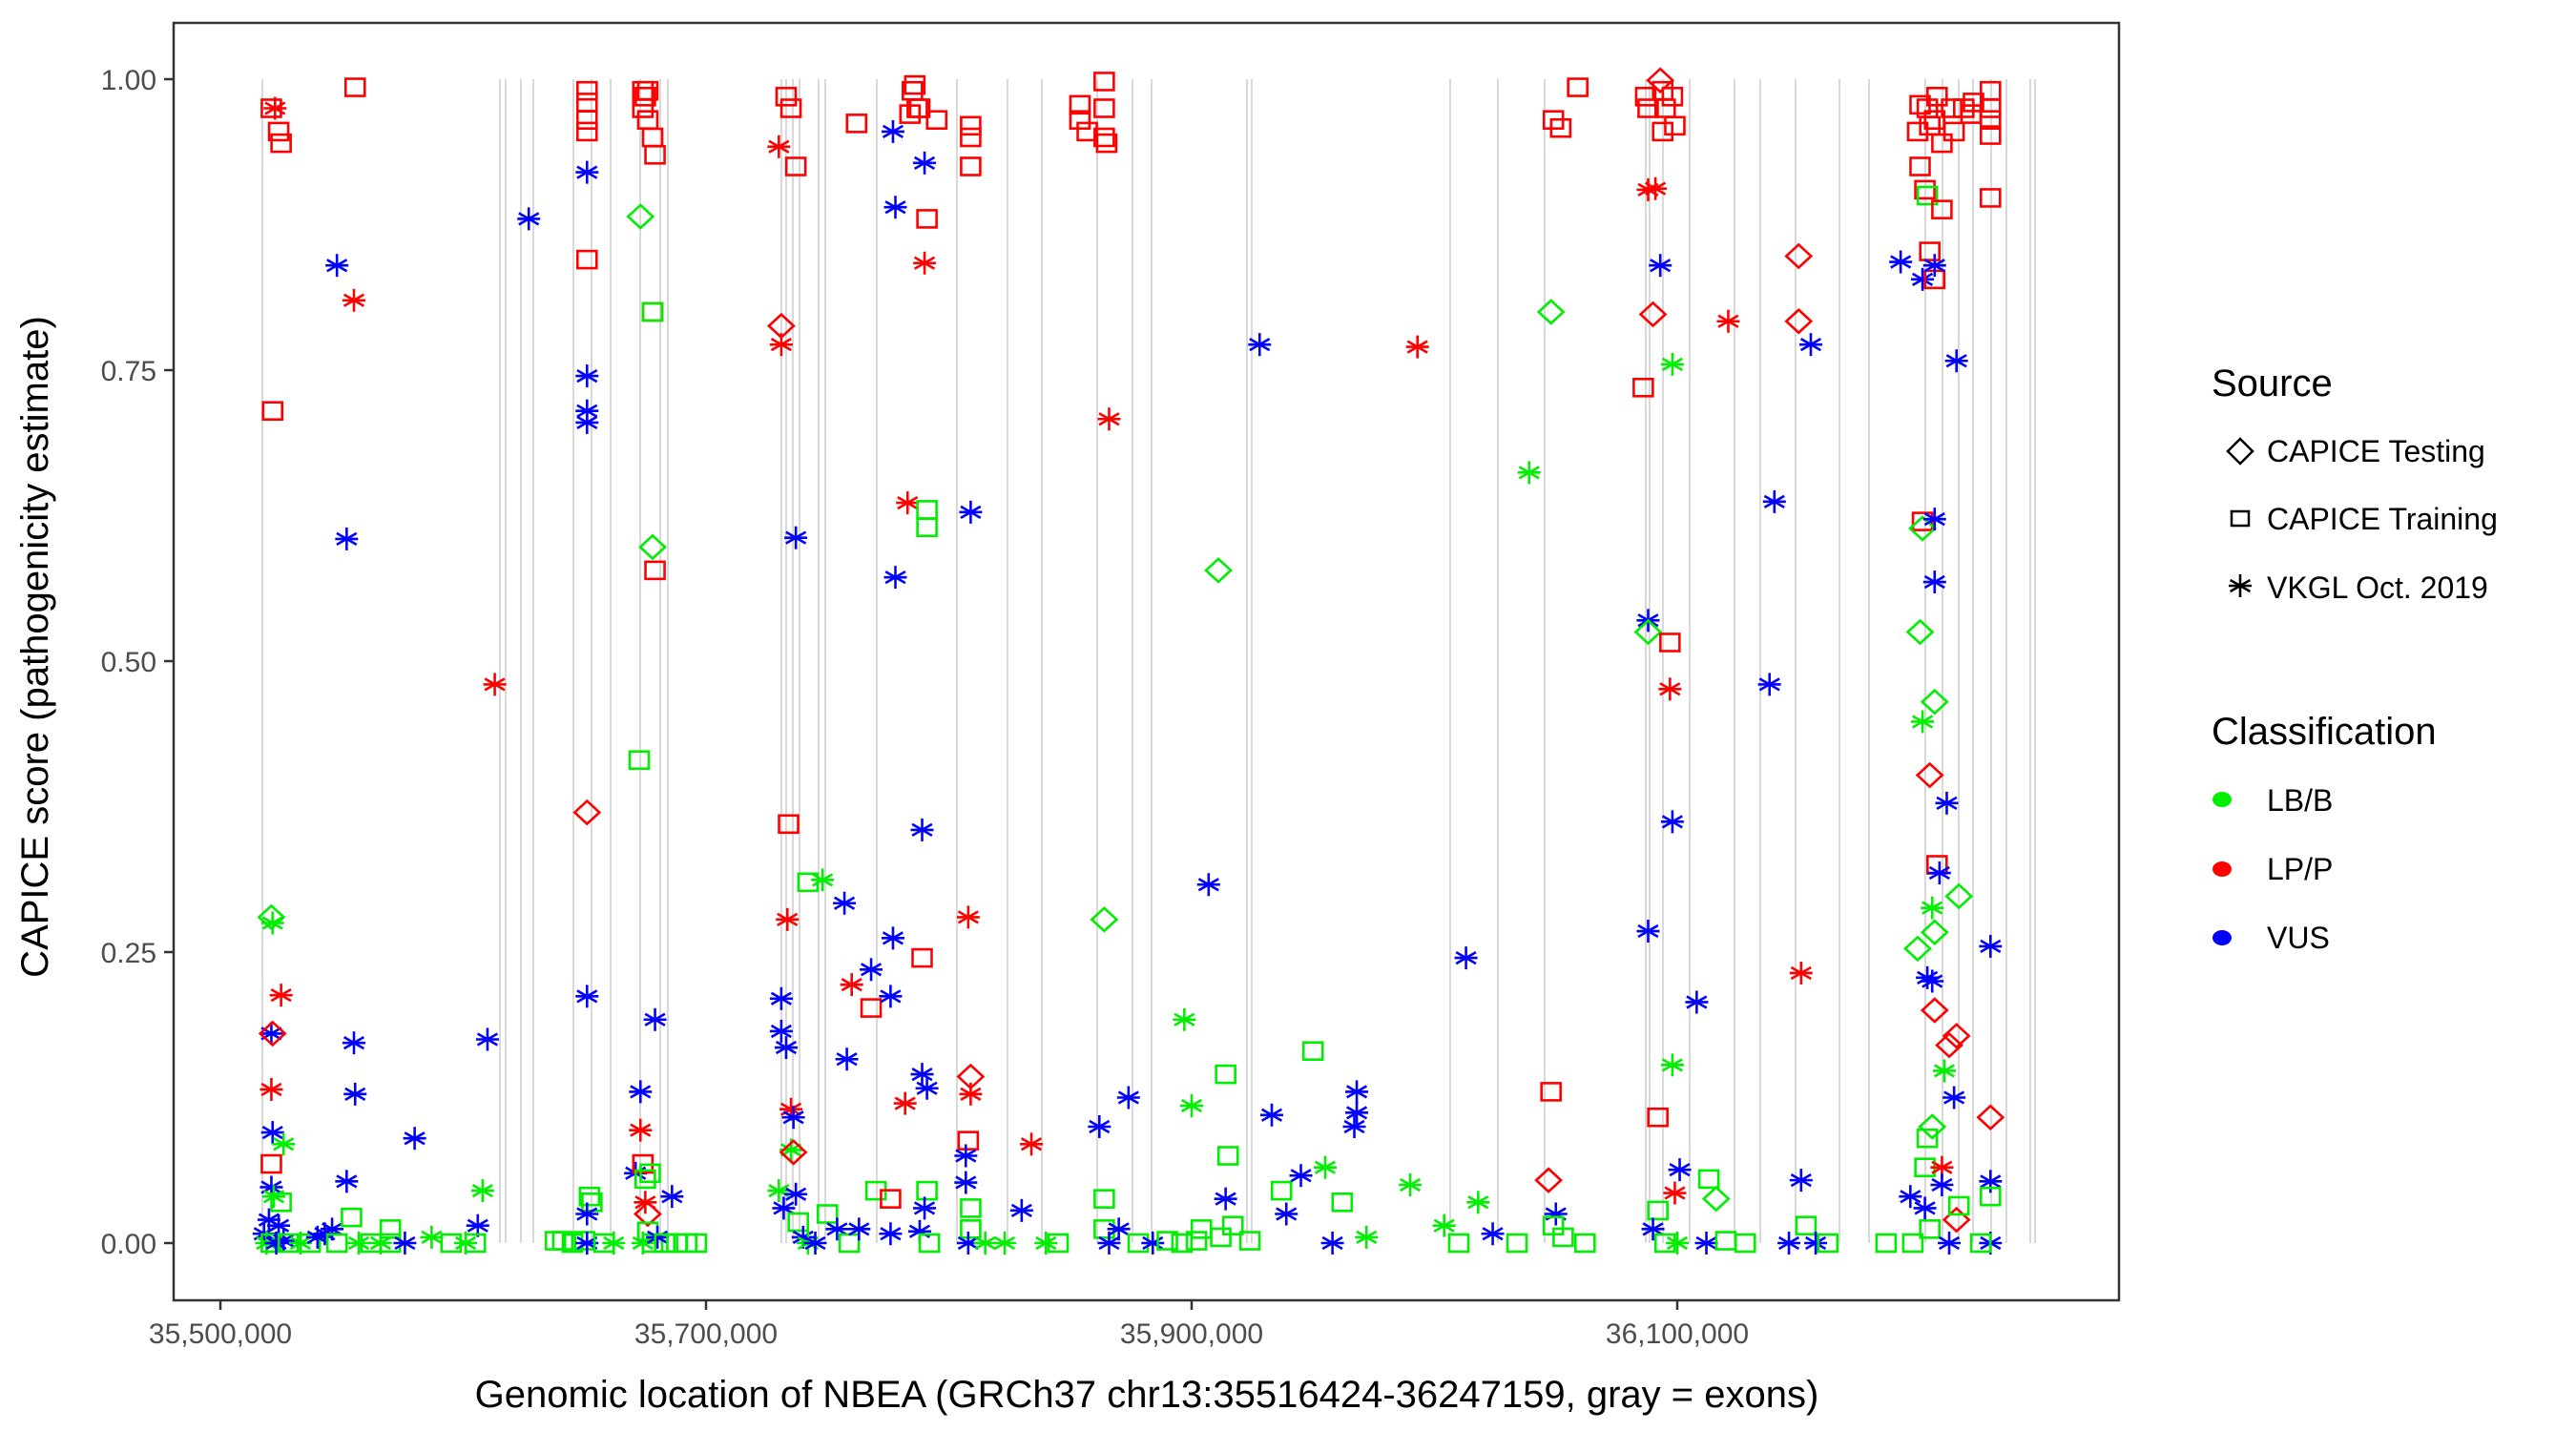 The image size is (2576, 1431). I want to click on legend-entry-lp-p: LP/P, so click(2272, 869).